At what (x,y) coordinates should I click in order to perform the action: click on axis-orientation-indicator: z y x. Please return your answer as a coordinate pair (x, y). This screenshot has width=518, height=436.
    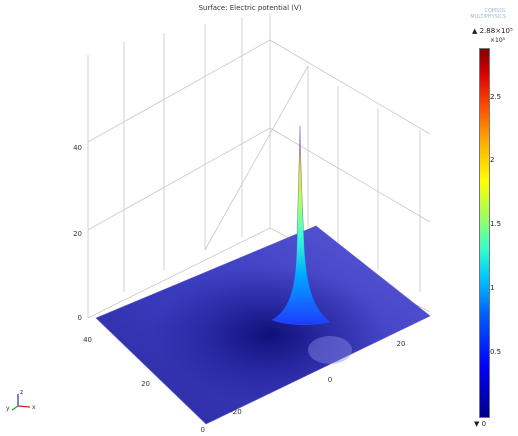
    Looking at the image, I should click on (21, 400).